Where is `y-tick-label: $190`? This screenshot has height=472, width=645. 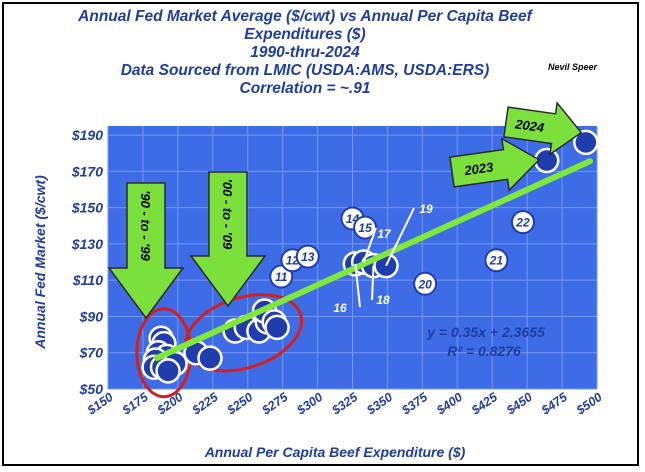 y-tick-label: $190 is located at coordinates (87, 135).